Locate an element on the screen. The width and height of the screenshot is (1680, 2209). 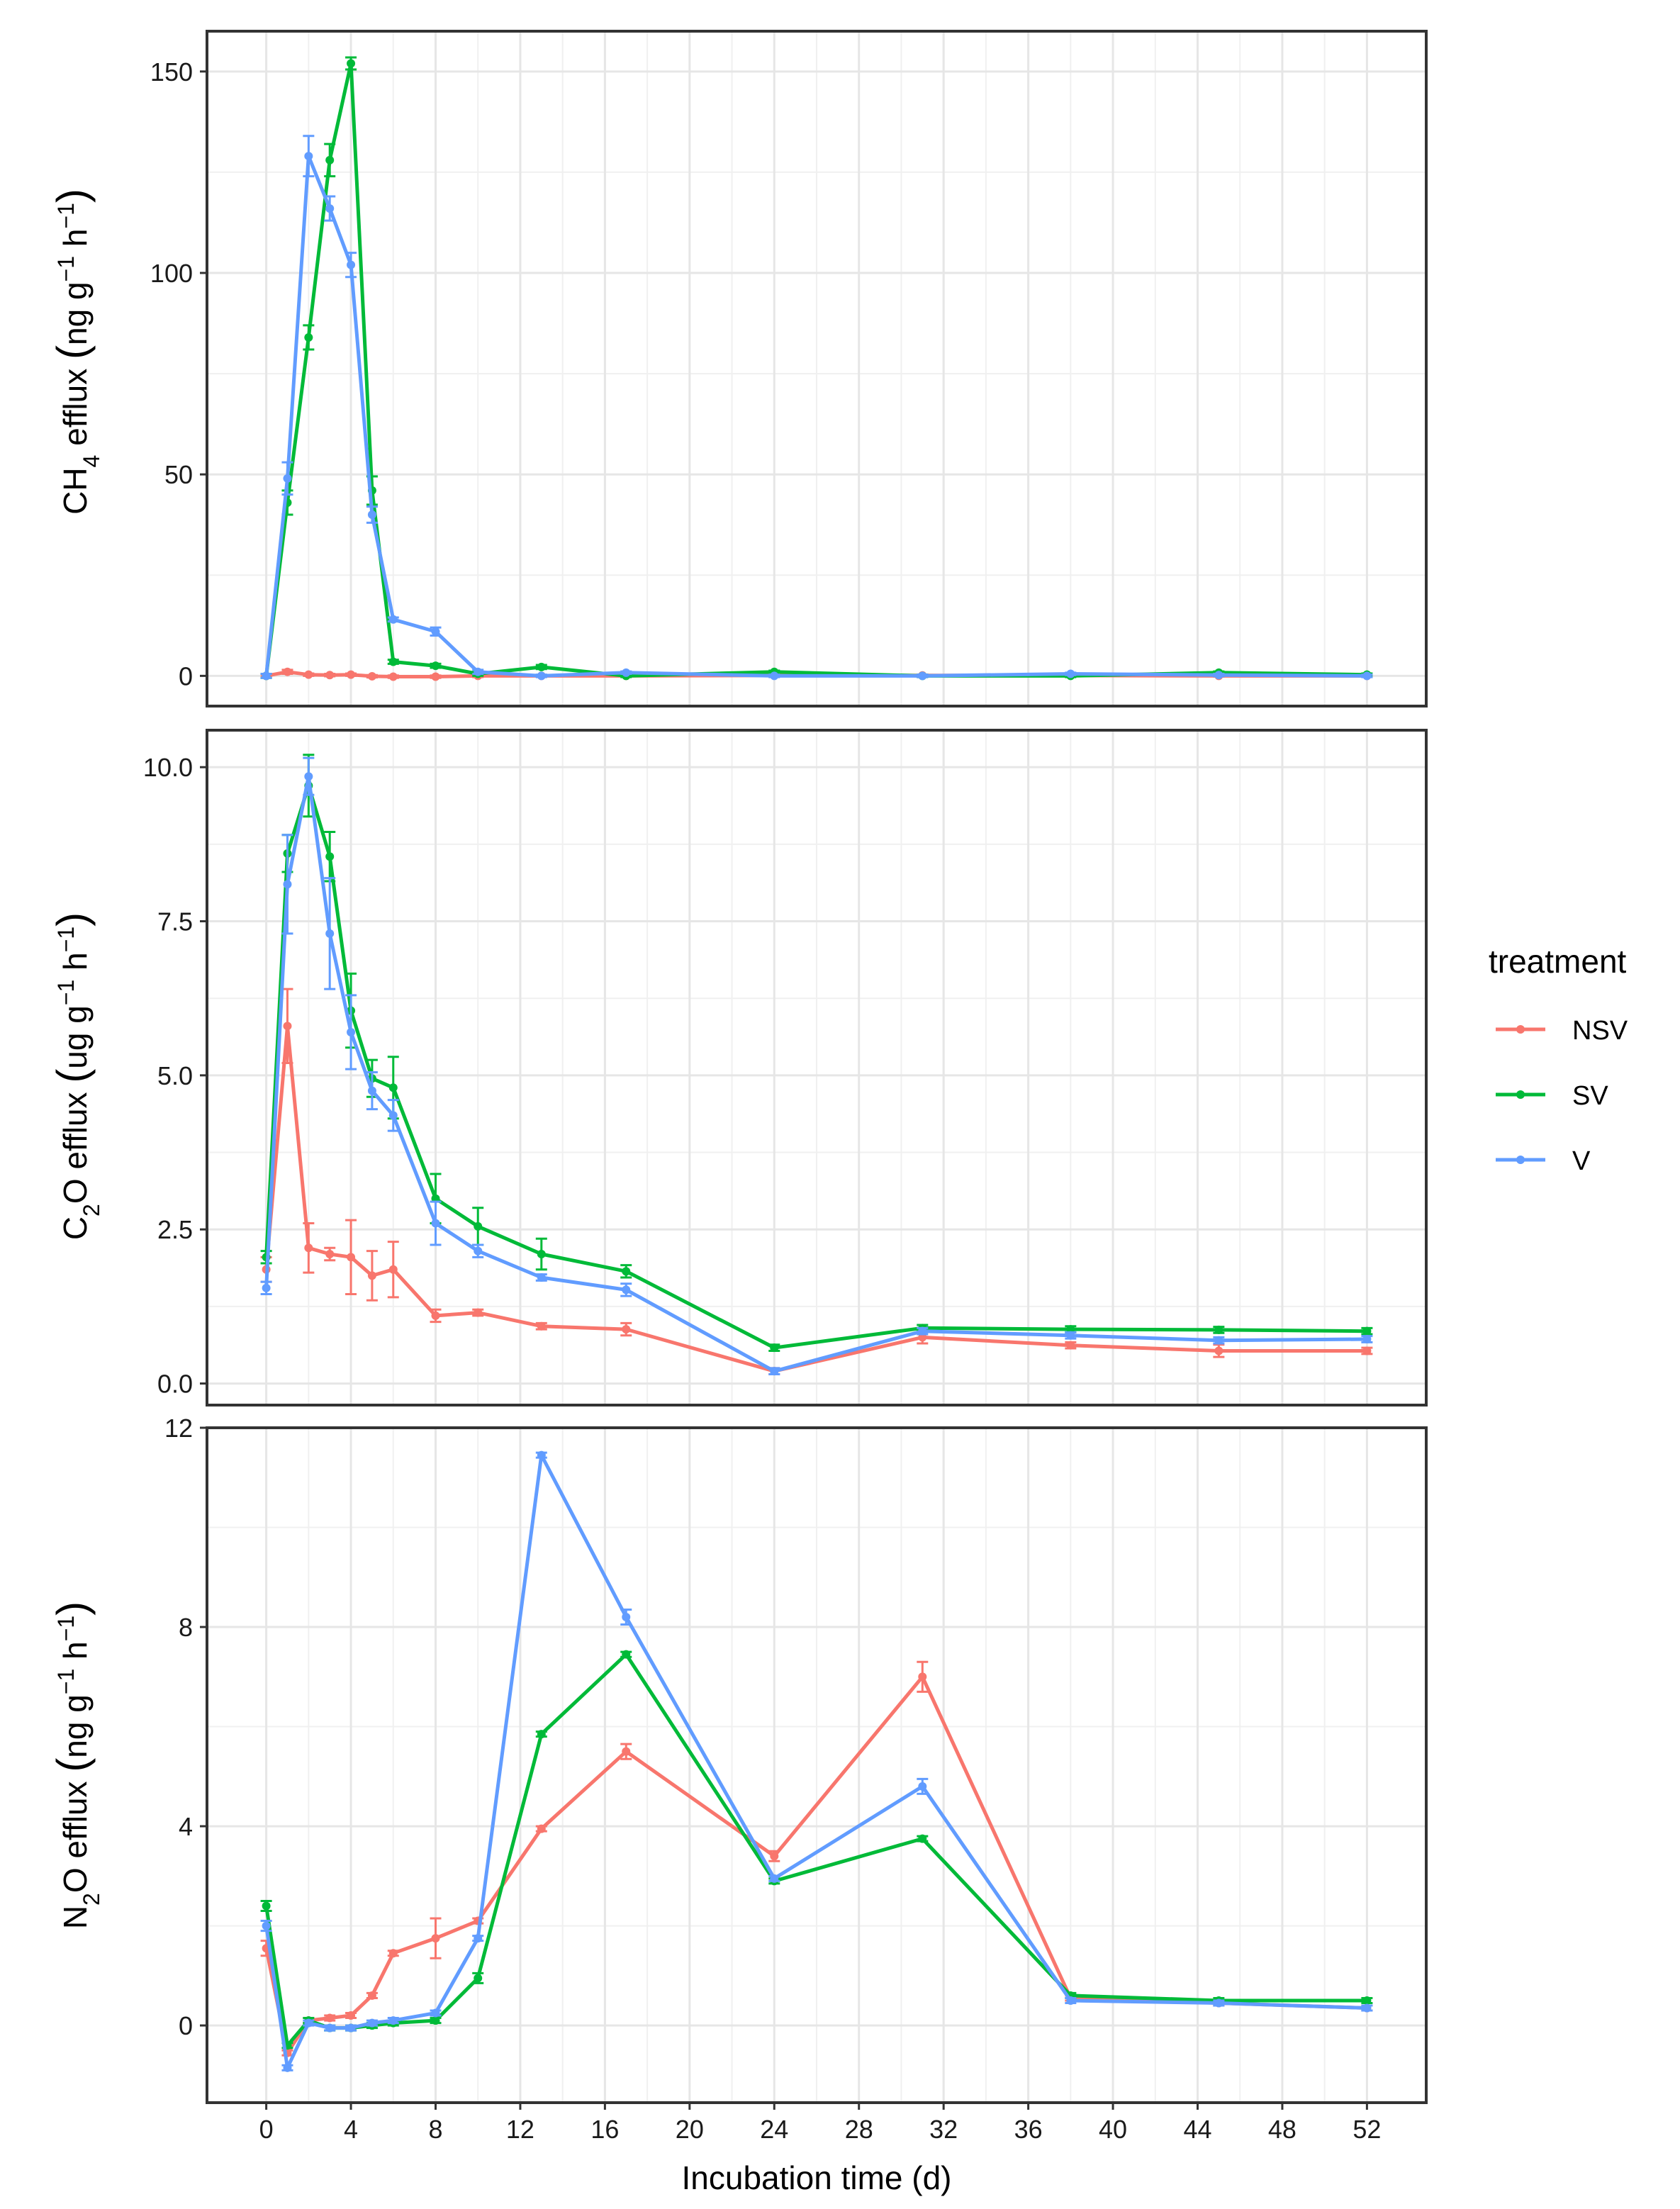
ch4-y-axis-title: CH4 efflux (ng g−1 h−1) is located at coordinates (76, 352).